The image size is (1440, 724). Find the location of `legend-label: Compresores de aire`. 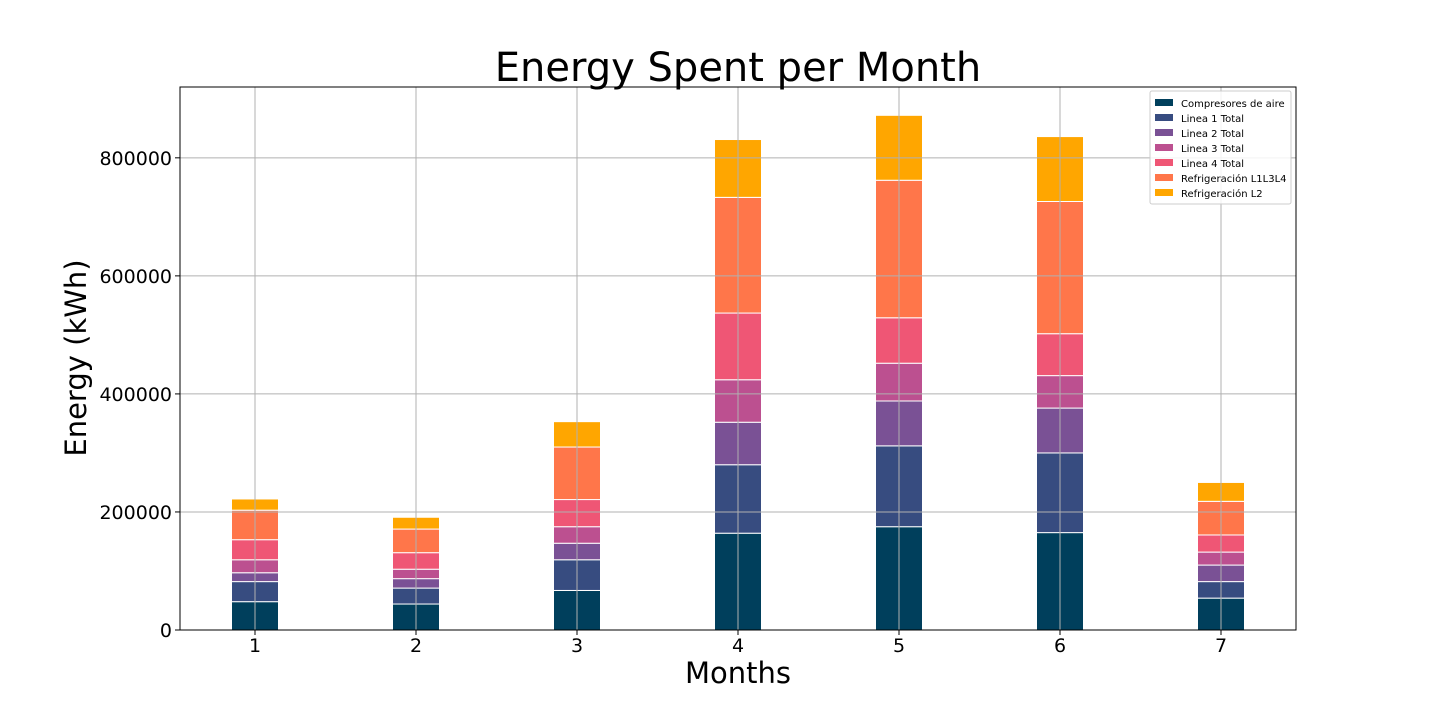

legend-label: Compresores de aire is located at coordinates (1233, 104).